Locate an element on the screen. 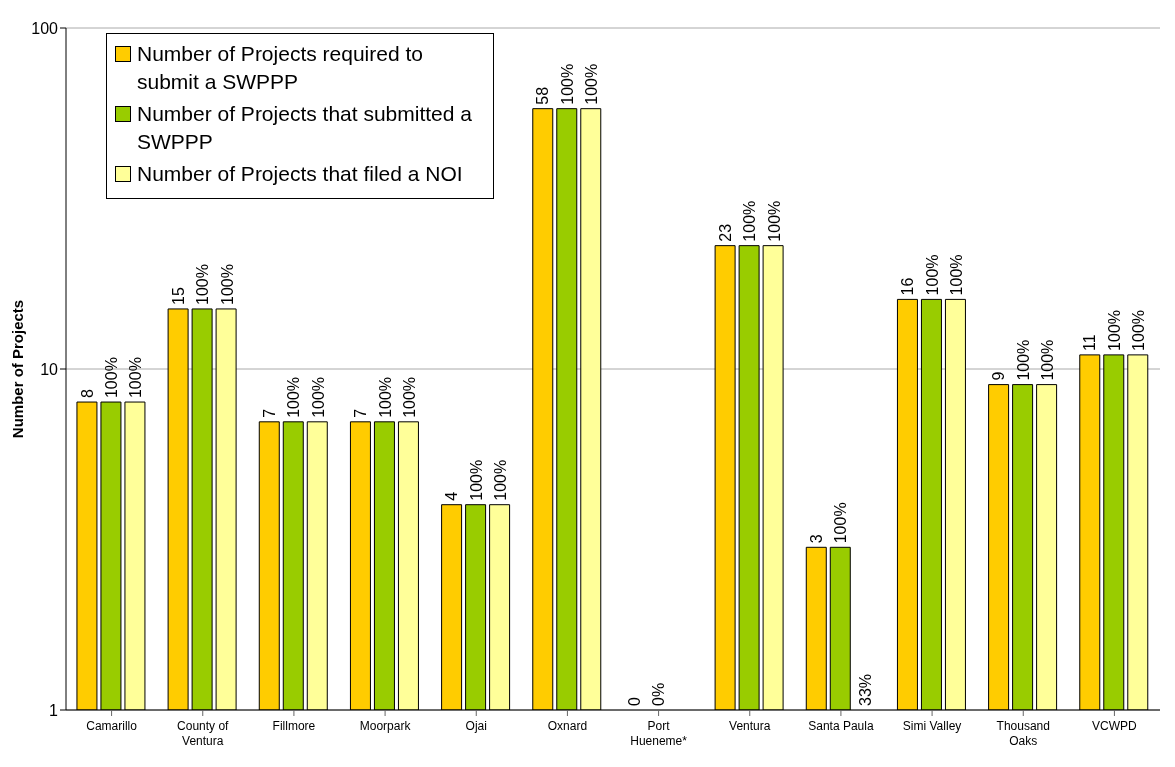  x-tick-label: Ventura is located at coordinates (750, 726).